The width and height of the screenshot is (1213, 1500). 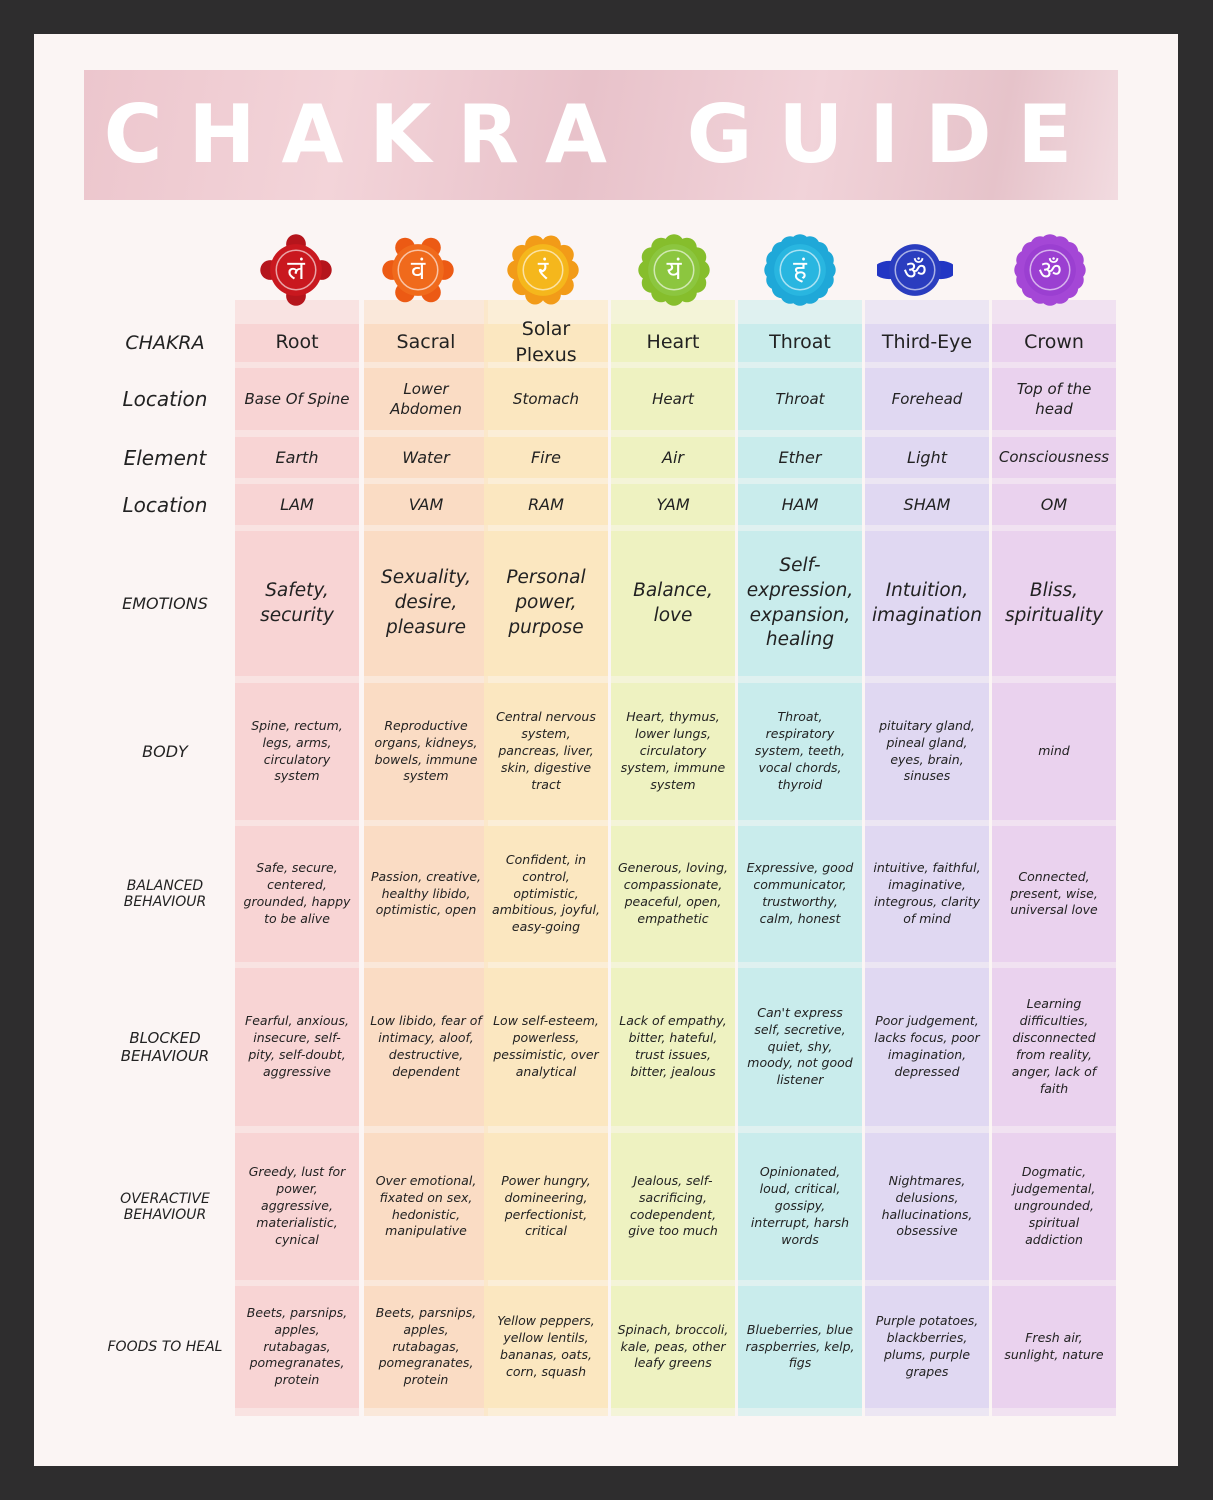 What do you see at coordinates (1054, 457) in the screenshot?
I see `cell-element-crown: Consciousness` at bounding box center [1054, 457].